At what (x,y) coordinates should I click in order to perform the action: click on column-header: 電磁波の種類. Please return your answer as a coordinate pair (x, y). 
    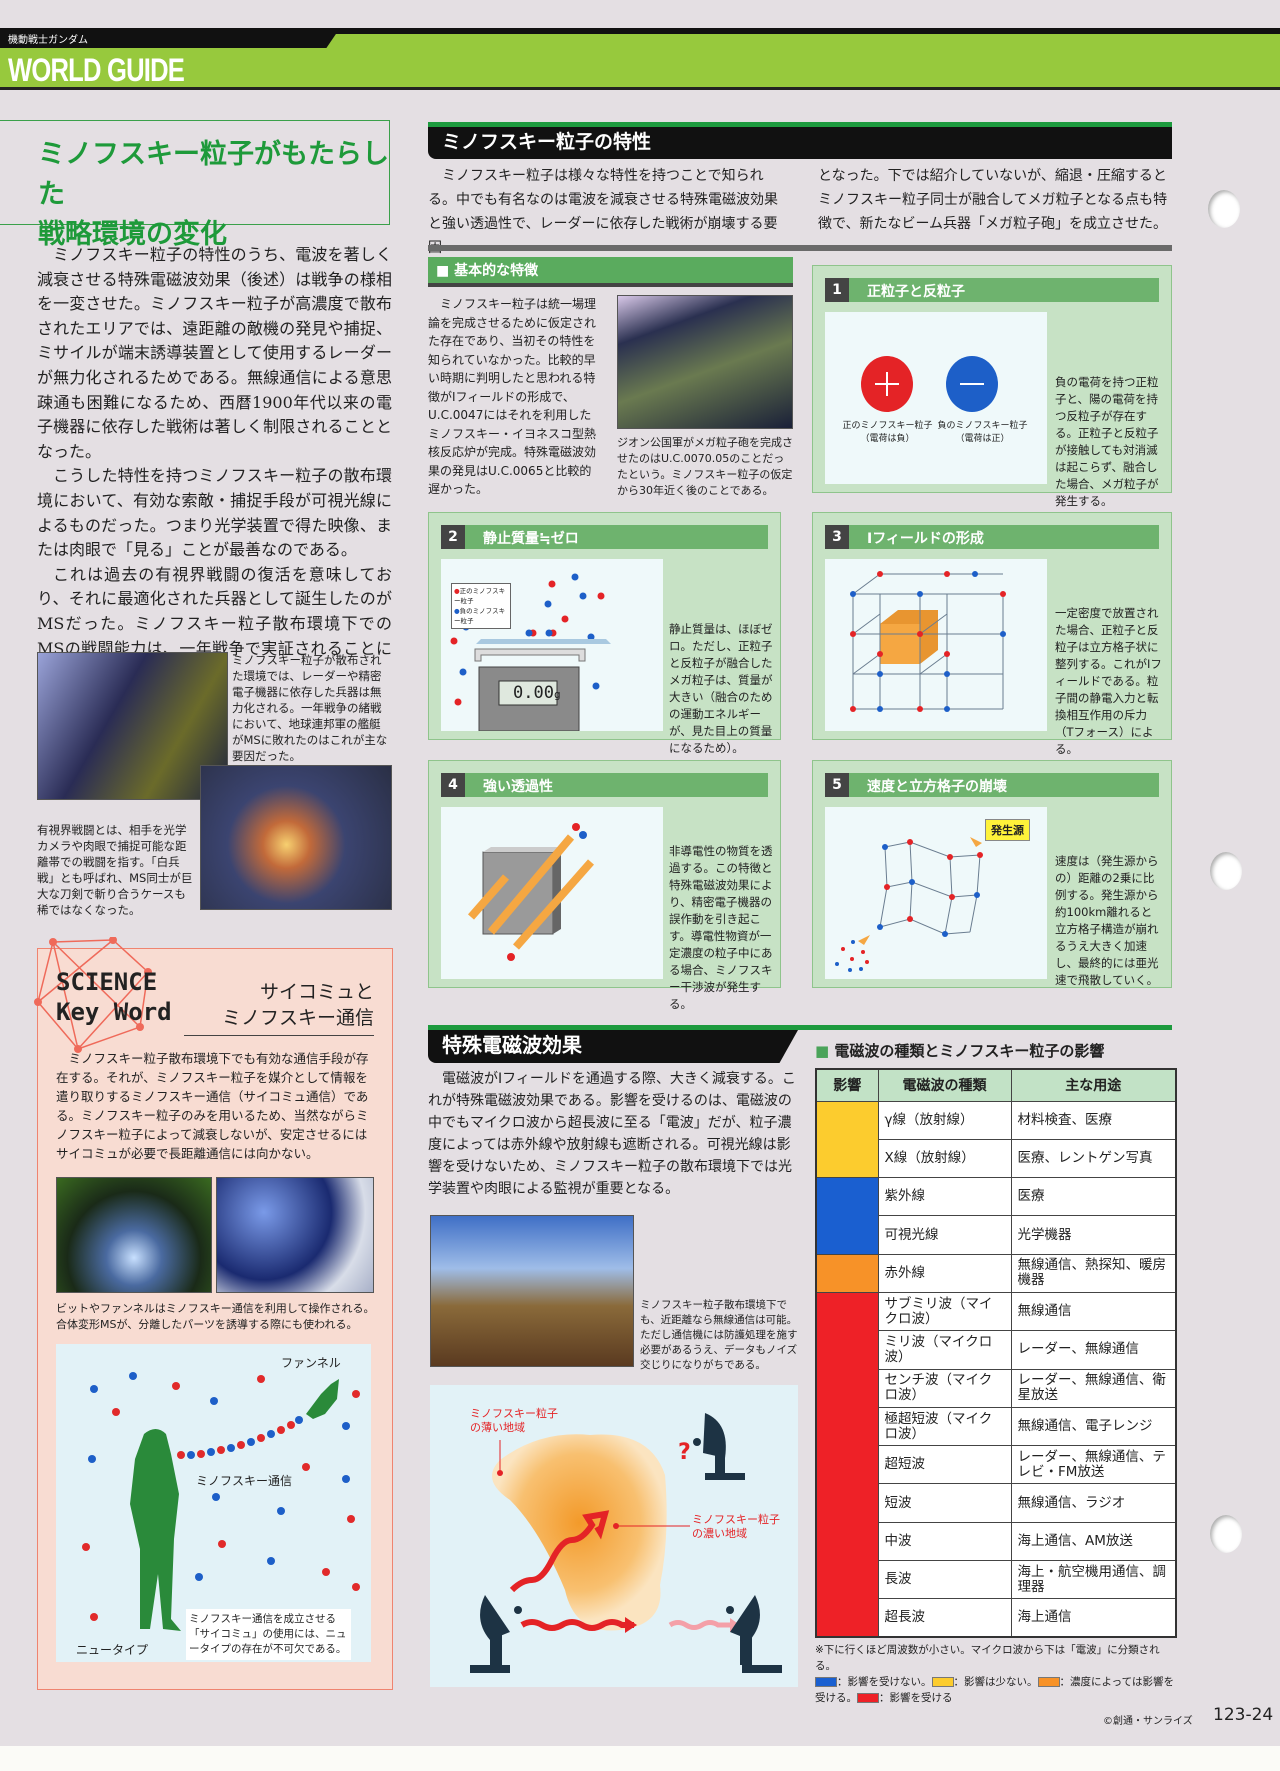
    Looking at the image, I should click on (944, 1085).